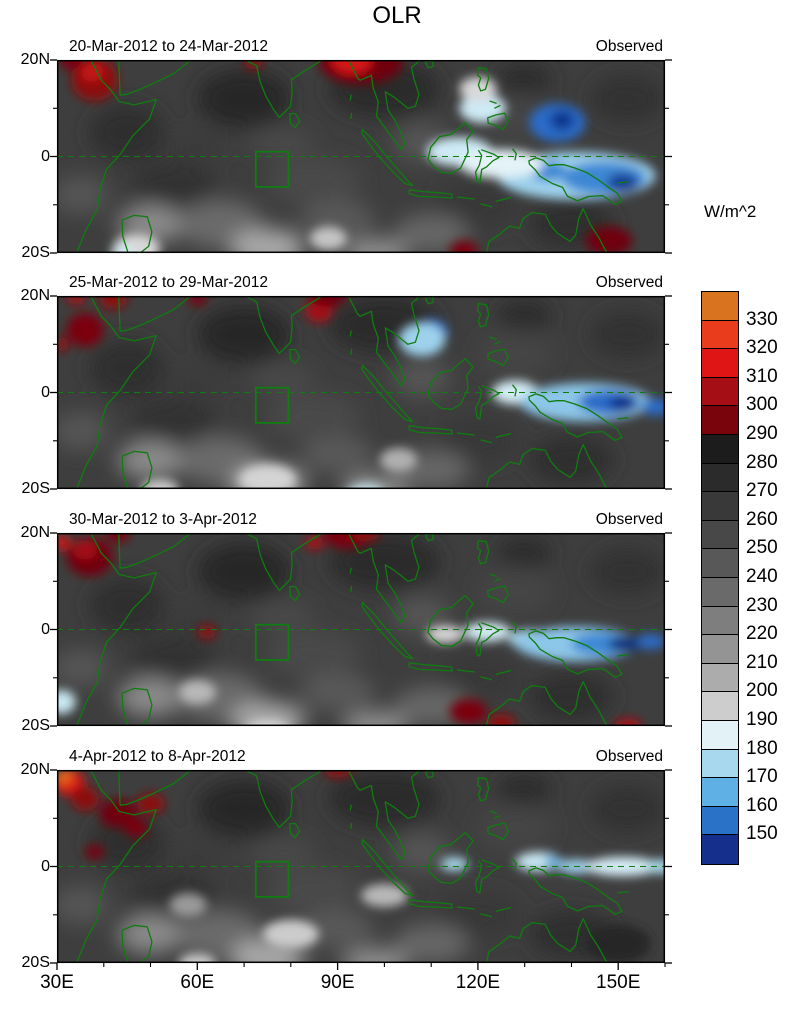  Describe the element at coordinates (57, 982) in the screenshot. I see `x-tick-label: 30E` at that location.